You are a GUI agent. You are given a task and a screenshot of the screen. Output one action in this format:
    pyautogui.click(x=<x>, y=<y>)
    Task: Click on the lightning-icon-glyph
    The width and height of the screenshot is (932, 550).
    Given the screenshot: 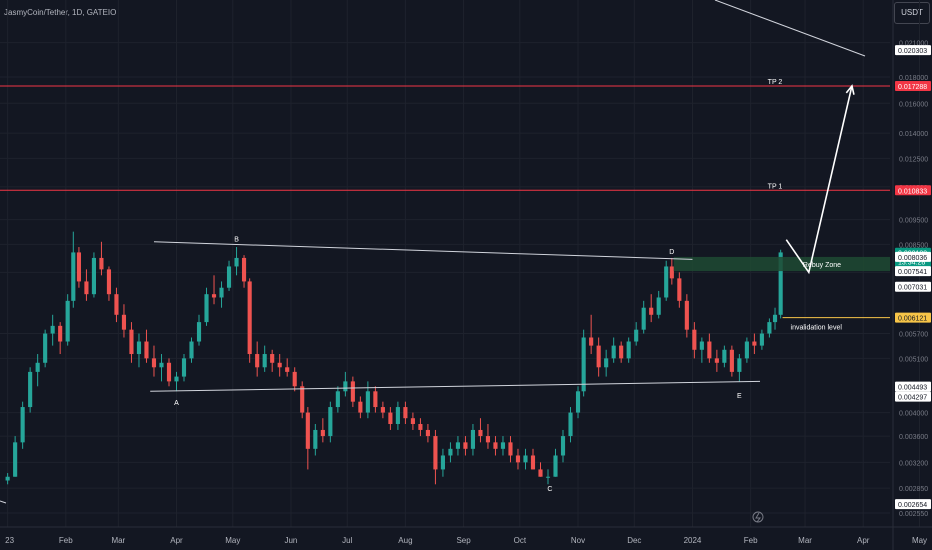 What is the action you would take?
    pyautogui.click(x=758, y=517)
    